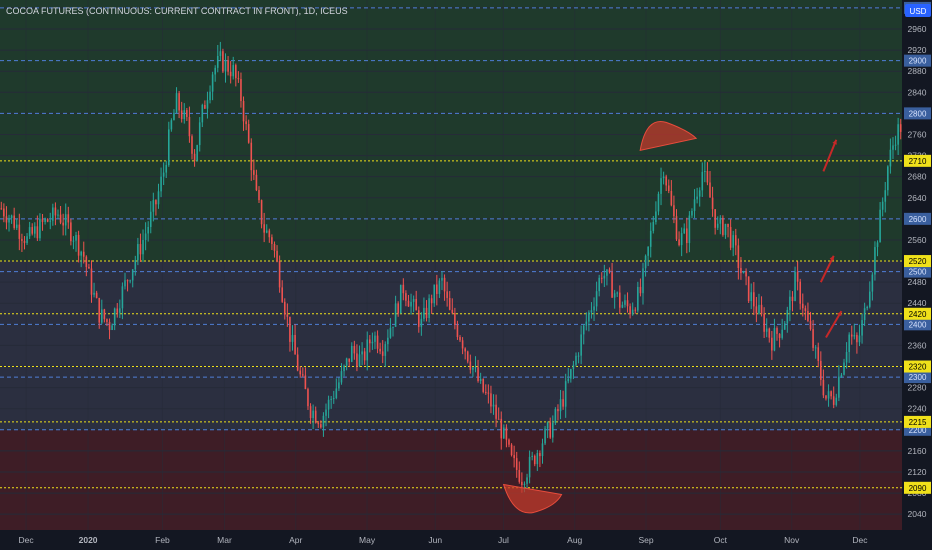 This screenshot has height=550, width=932. Describe the element at coordinates (918, 261) in the screenshot. I see `level-tag-label: 2520` at that location.